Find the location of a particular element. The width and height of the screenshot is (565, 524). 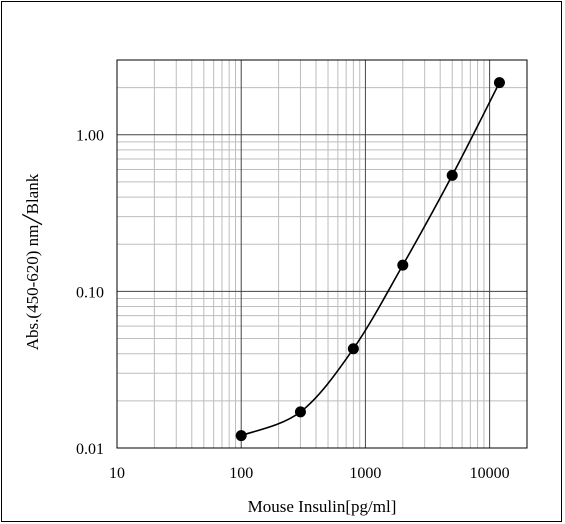

y-axis-label: Abs.(450-620) nm╱Blank is located at coordinates (32, 261).